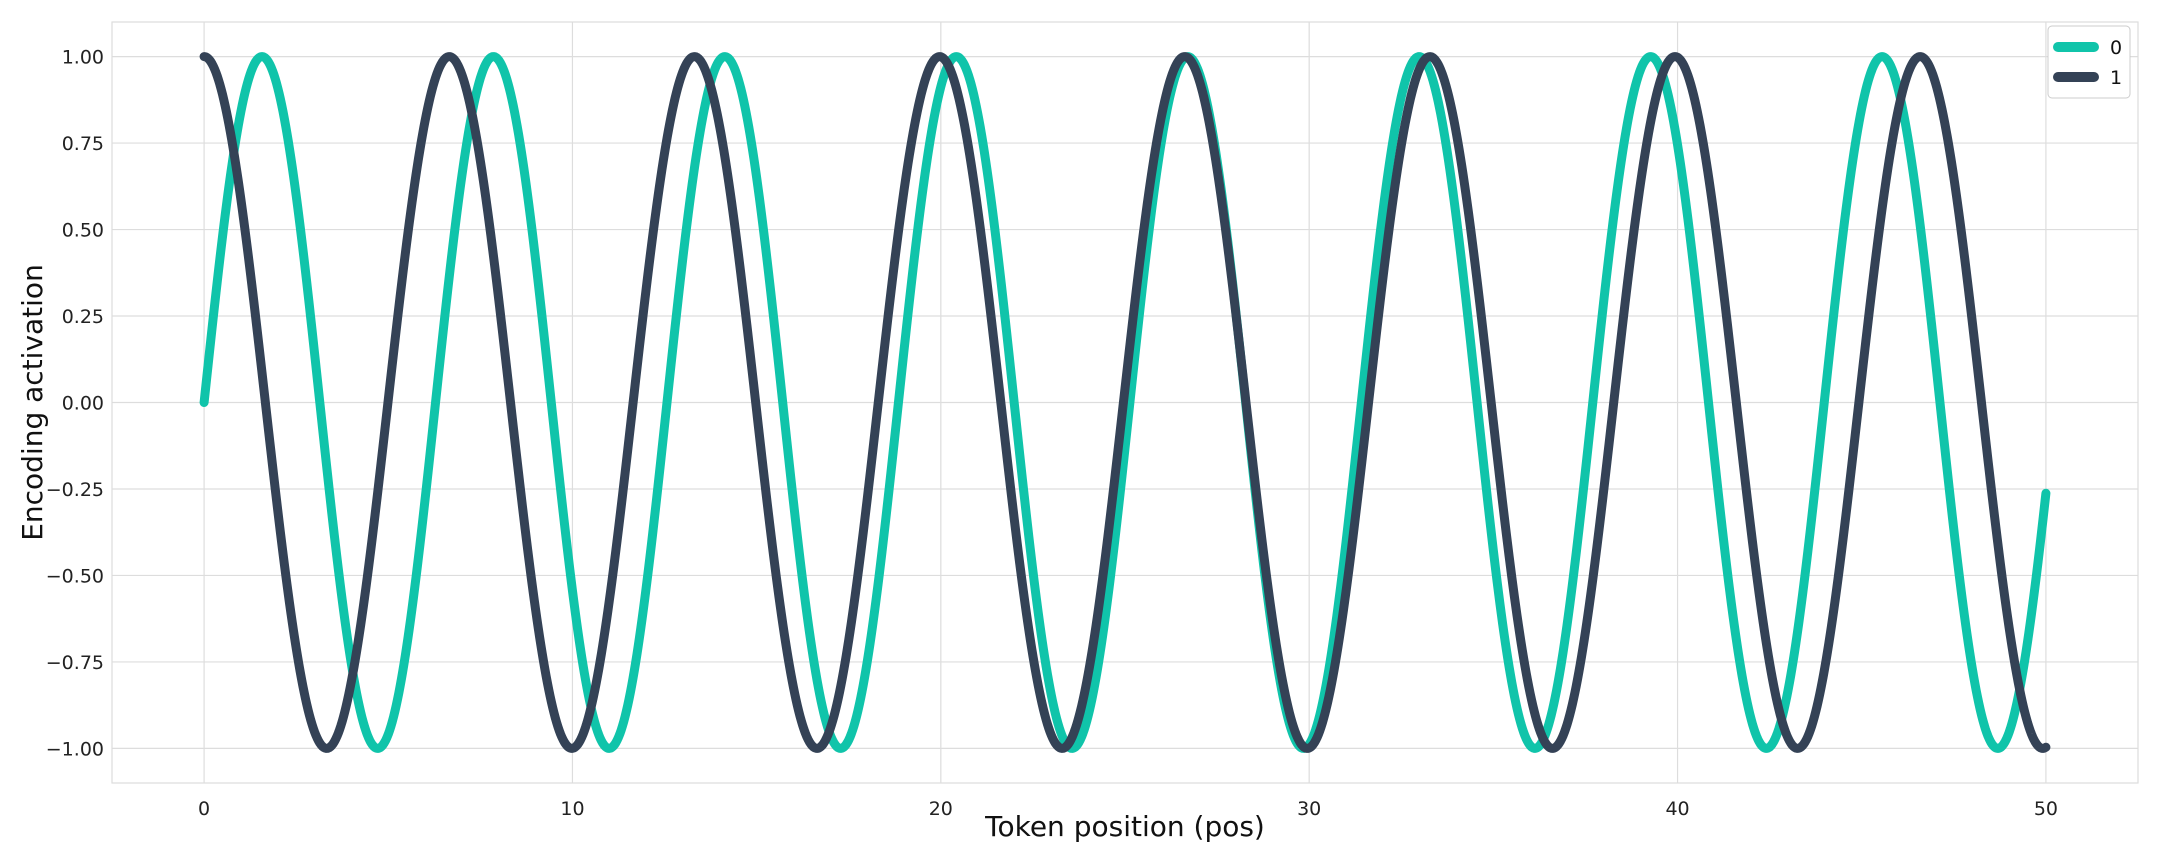 The image size is (2160, 864). Describe the element at coordinates (75, 490) in the screenshot. I see `y-tick-label: −0.25` at that location.